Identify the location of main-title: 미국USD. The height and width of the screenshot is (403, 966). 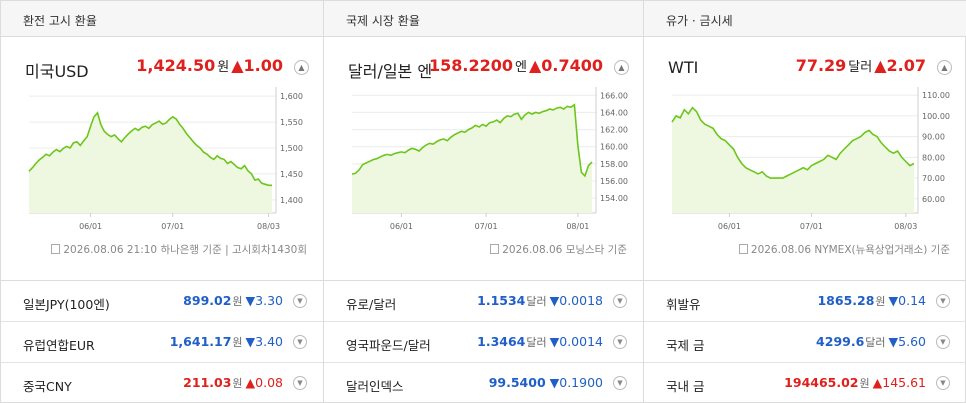
(57, 71).